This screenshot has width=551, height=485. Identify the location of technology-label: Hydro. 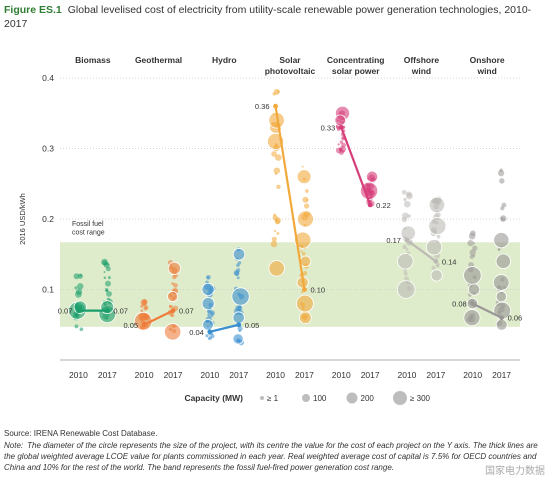
(224, 60).